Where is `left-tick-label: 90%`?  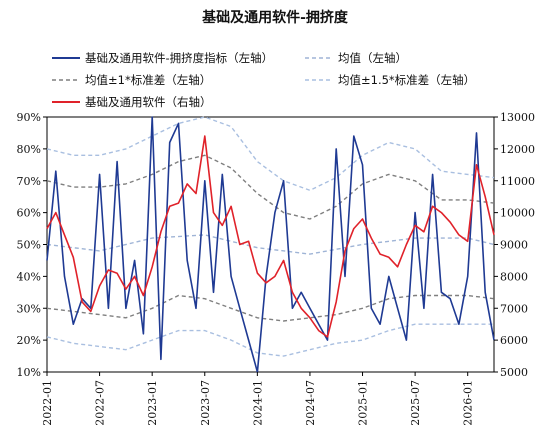 left-tick-label: 90% is located at coordinates (29, 117).